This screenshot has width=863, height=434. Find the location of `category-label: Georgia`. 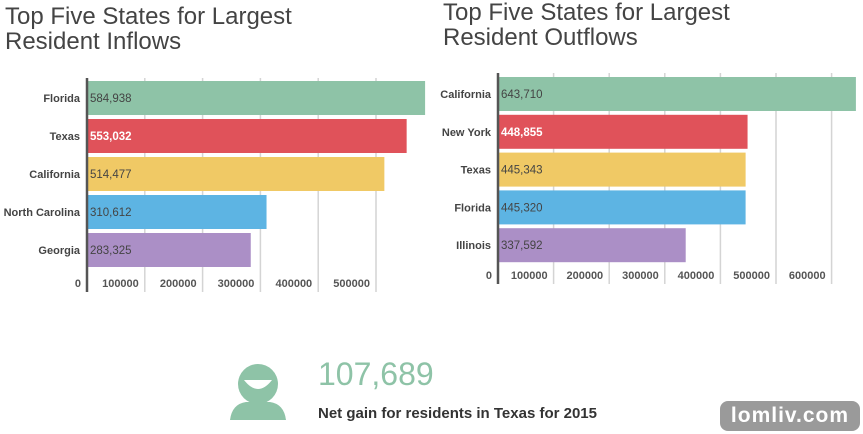

category-label: Georgia is located at coordinates (59, 251).